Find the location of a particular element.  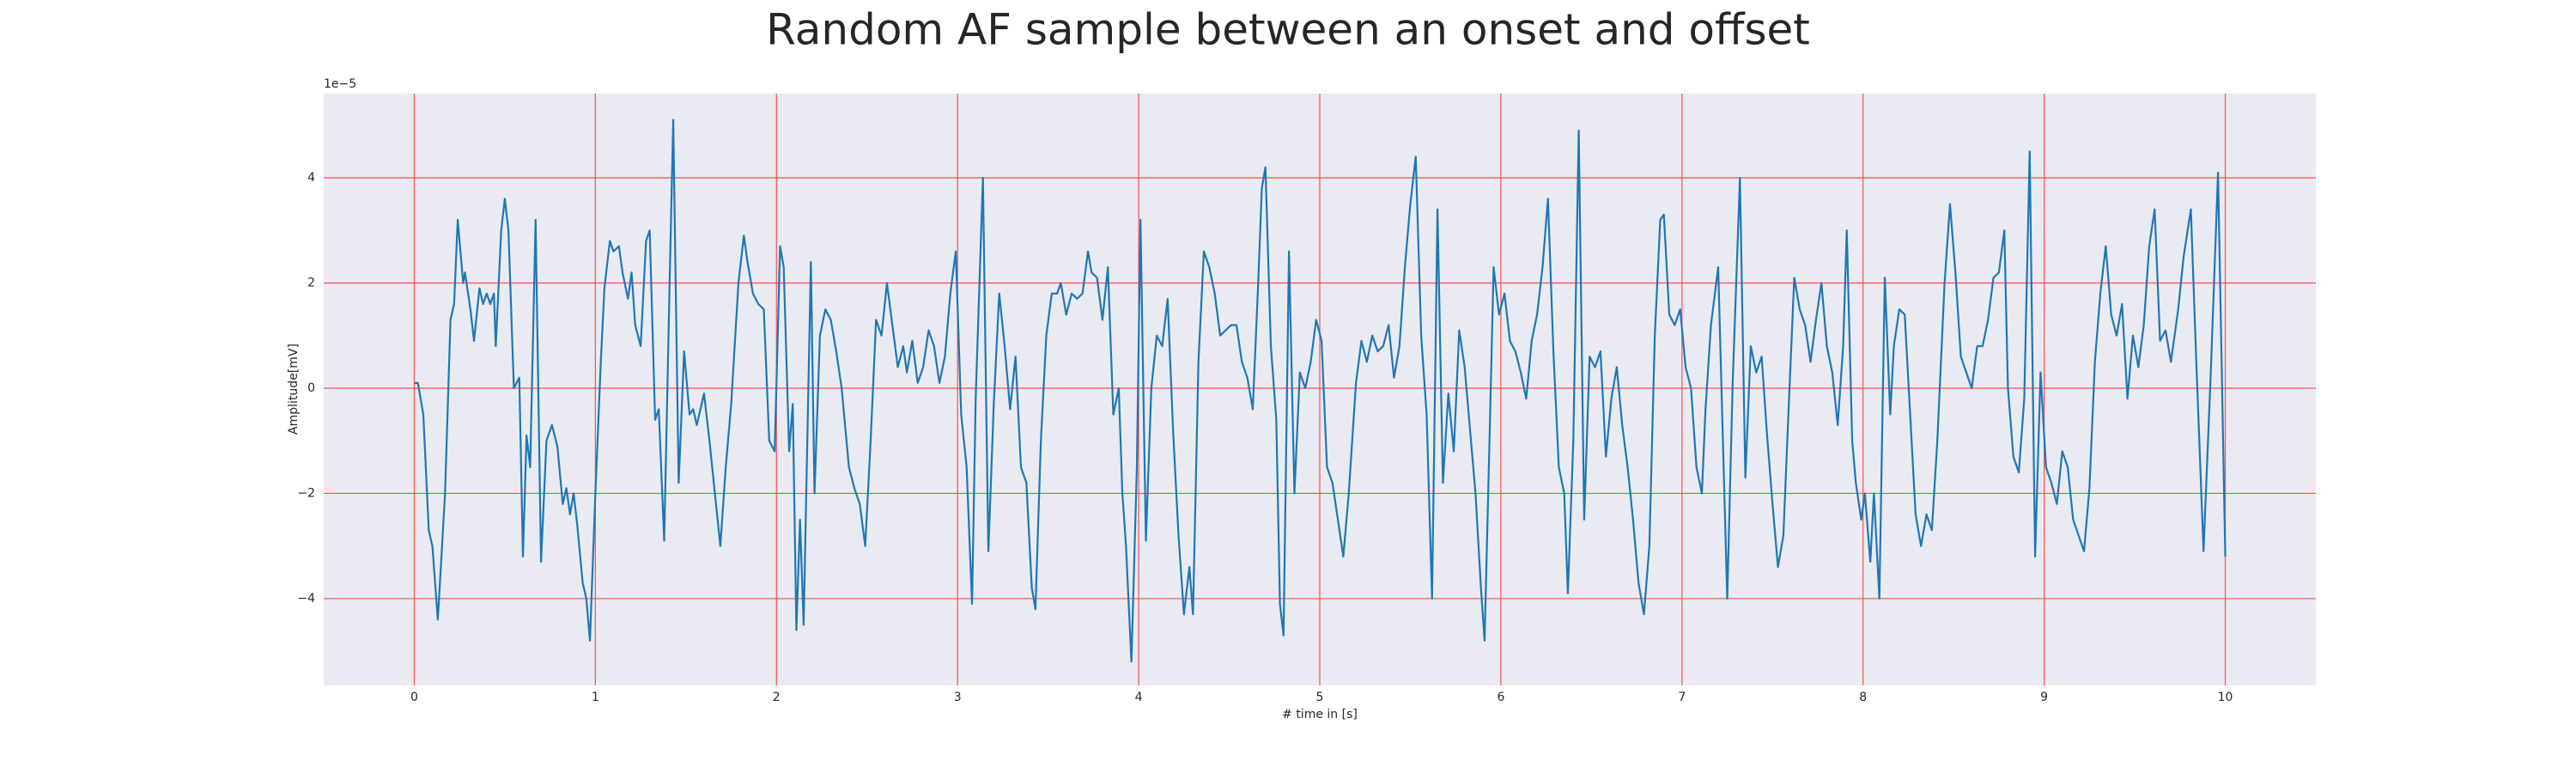

x-tick-label: 2 is located at coordinates (777, 697).